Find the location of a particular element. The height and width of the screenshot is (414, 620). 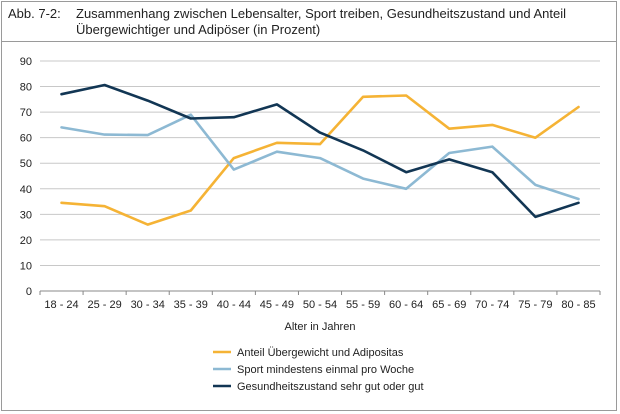

x-tick-label: 70 - 74 is located at coordinates (492, 305).